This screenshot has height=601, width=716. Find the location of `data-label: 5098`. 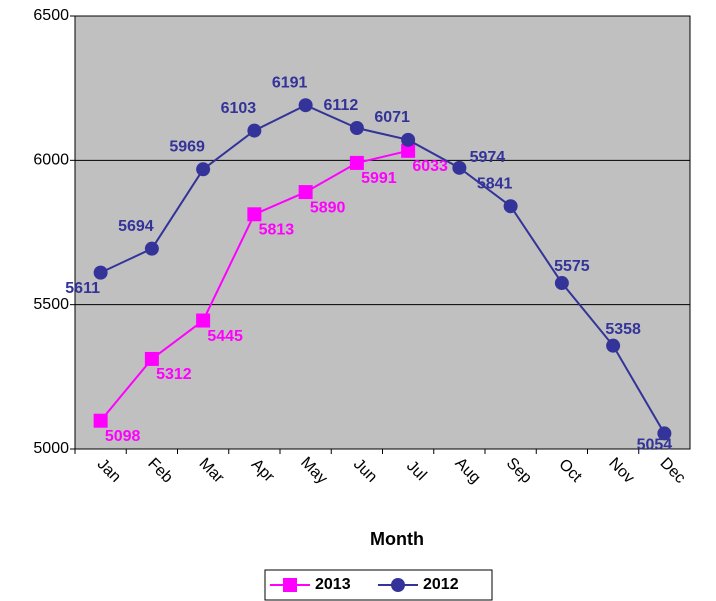

data-label: 5098 is located at coordinates (123, 436).